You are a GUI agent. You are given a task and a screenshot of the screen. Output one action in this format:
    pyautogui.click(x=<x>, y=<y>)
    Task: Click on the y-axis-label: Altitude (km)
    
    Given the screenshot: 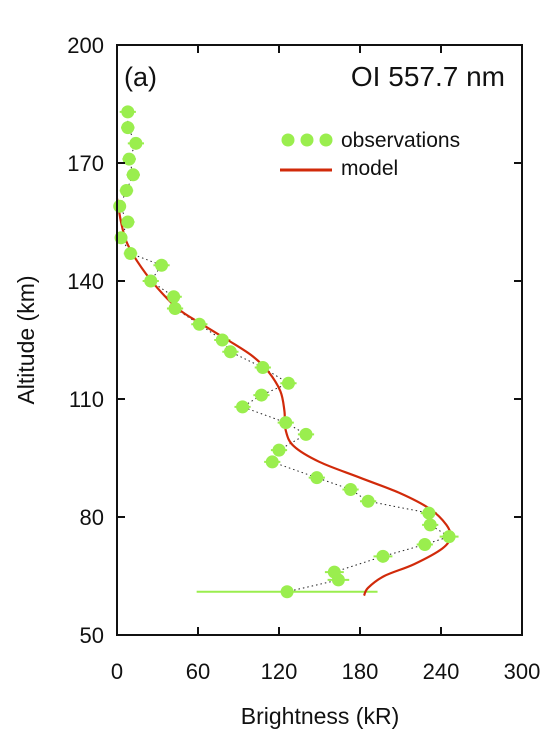 What is the action you would take?
    pyautogui.click(x=26, y=339)
    